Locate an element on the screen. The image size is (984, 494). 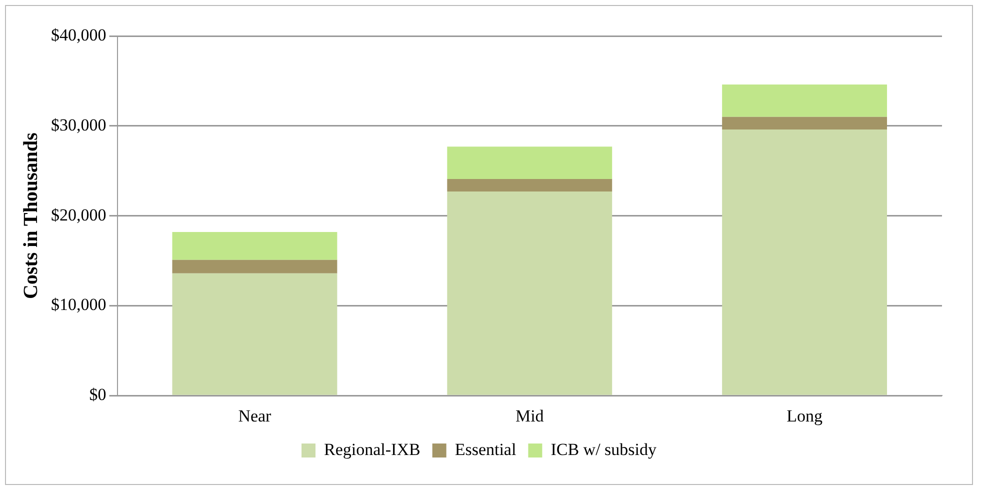
x-tick-label: Mid is located at coordinates (529, 416).